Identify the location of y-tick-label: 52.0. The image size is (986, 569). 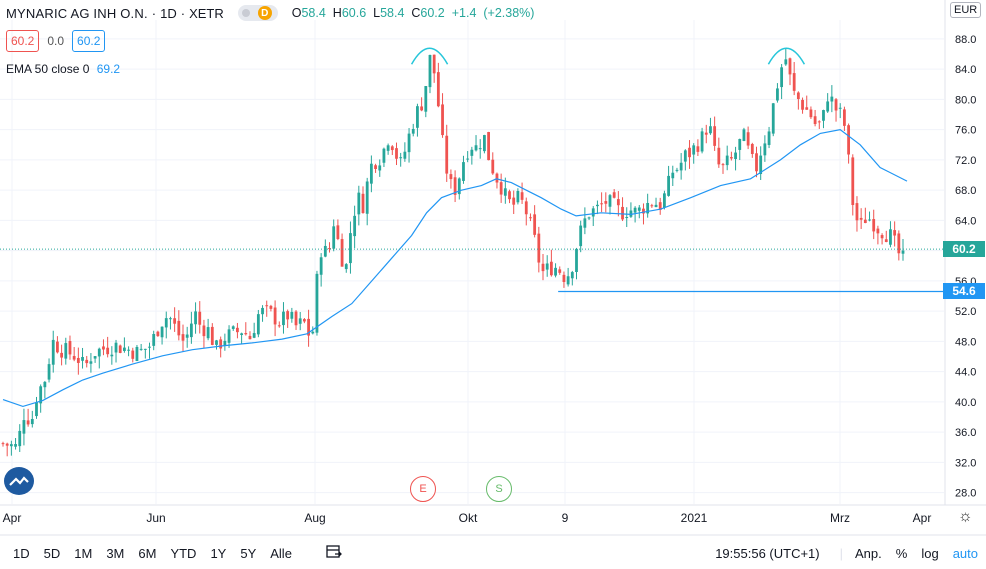
(965, 312).